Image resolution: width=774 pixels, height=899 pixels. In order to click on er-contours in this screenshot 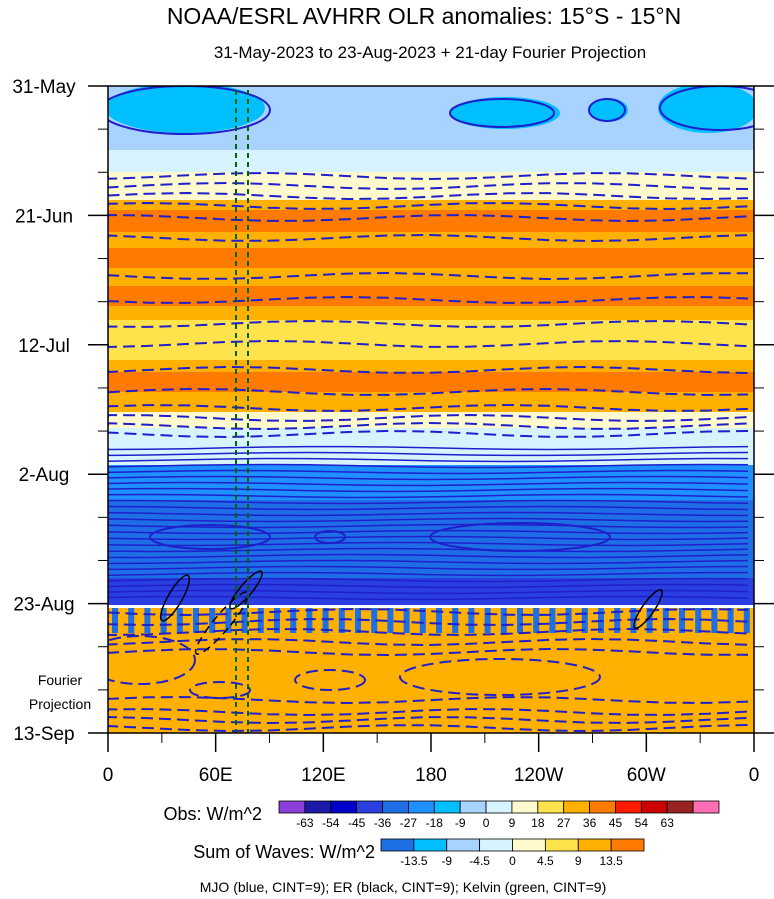, I will do `click(411, 612)`.